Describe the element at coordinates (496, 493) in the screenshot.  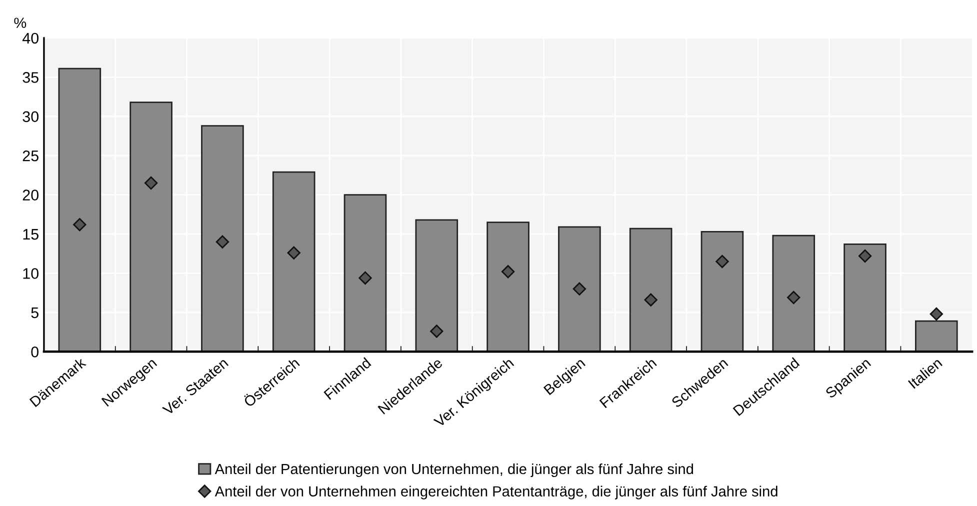
I see `legend-label: Anteil der von Unternehmen eingereichten Patentanträge, die jünger als fünf Jahre sind` at that location.